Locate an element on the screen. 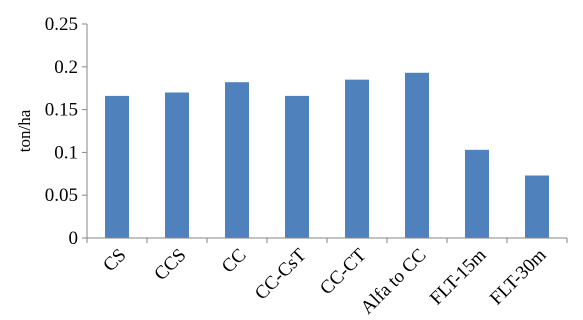 This screenshot has width=583, height=320. x-tick-label: CCS is located at coordinates (170, 265).